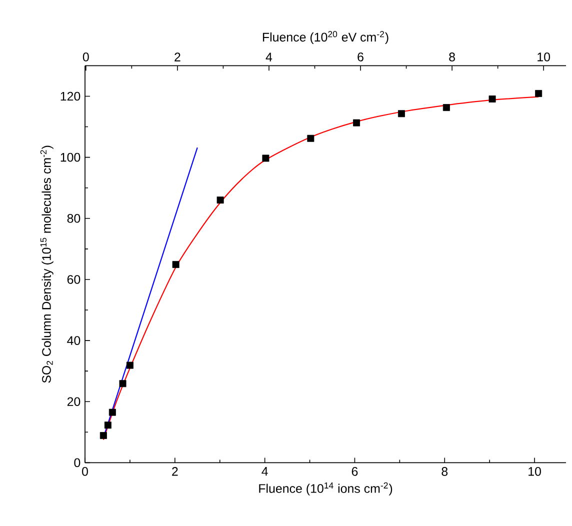 The width and height of the screenshot is (572, 526). Describe the element at coordinates (177, 57) in the screenshot. I see `x2-tick-label: 2` at that location.